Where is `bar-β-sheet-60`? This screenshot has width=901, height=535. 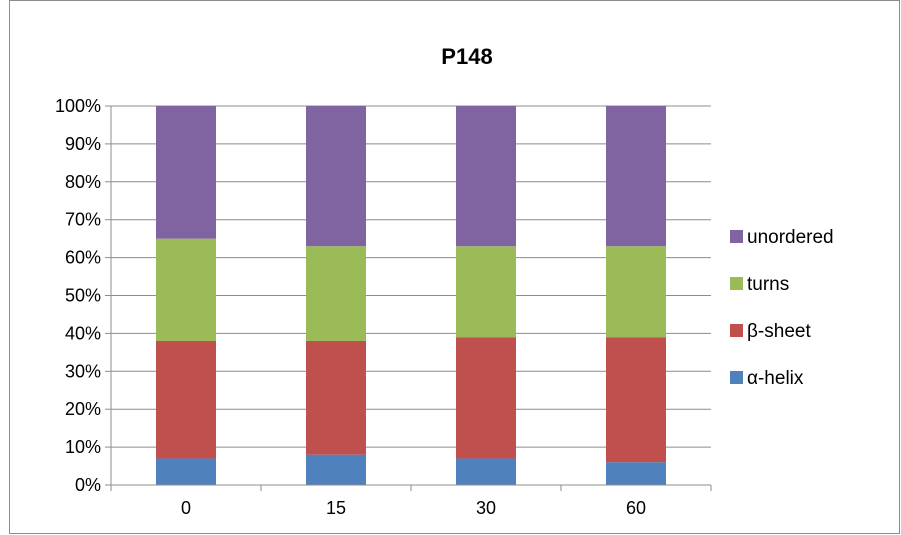 bar-β-sheet-60 is located at coordinates (636, 400).